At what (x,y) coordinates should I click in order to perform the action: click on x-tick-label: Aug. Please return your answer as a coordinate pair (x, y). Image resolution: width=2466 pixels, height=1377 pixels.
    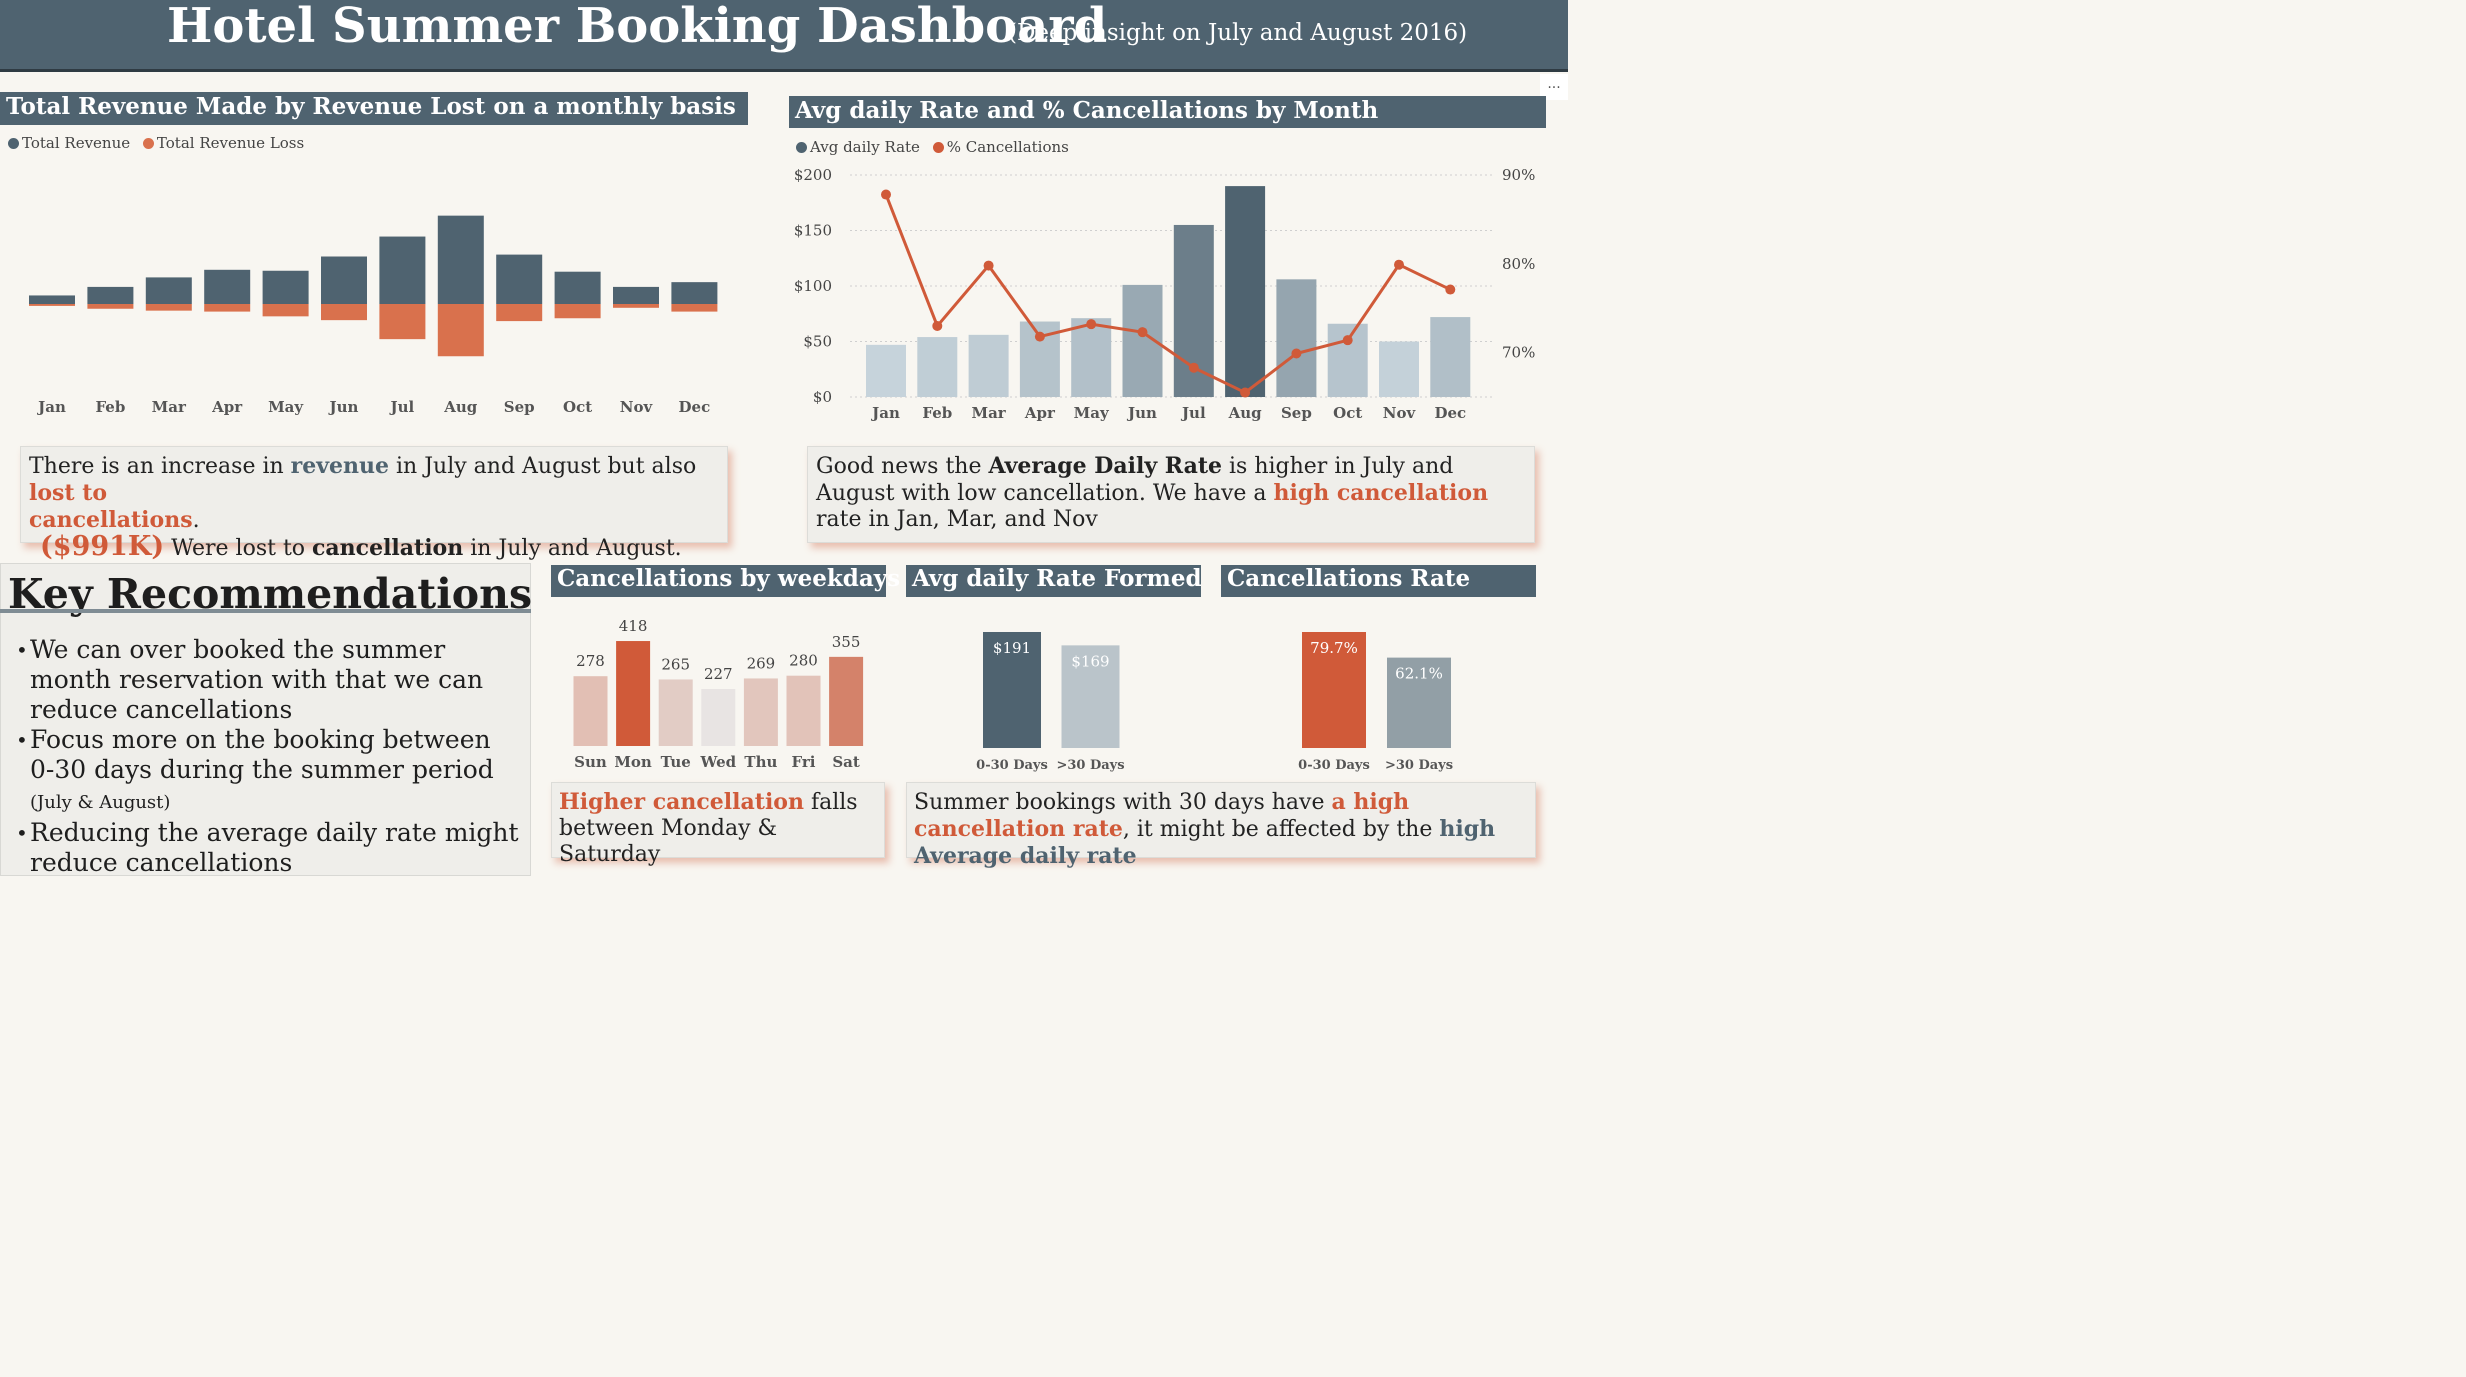
    Looking at the image, I should click on (460, 407).